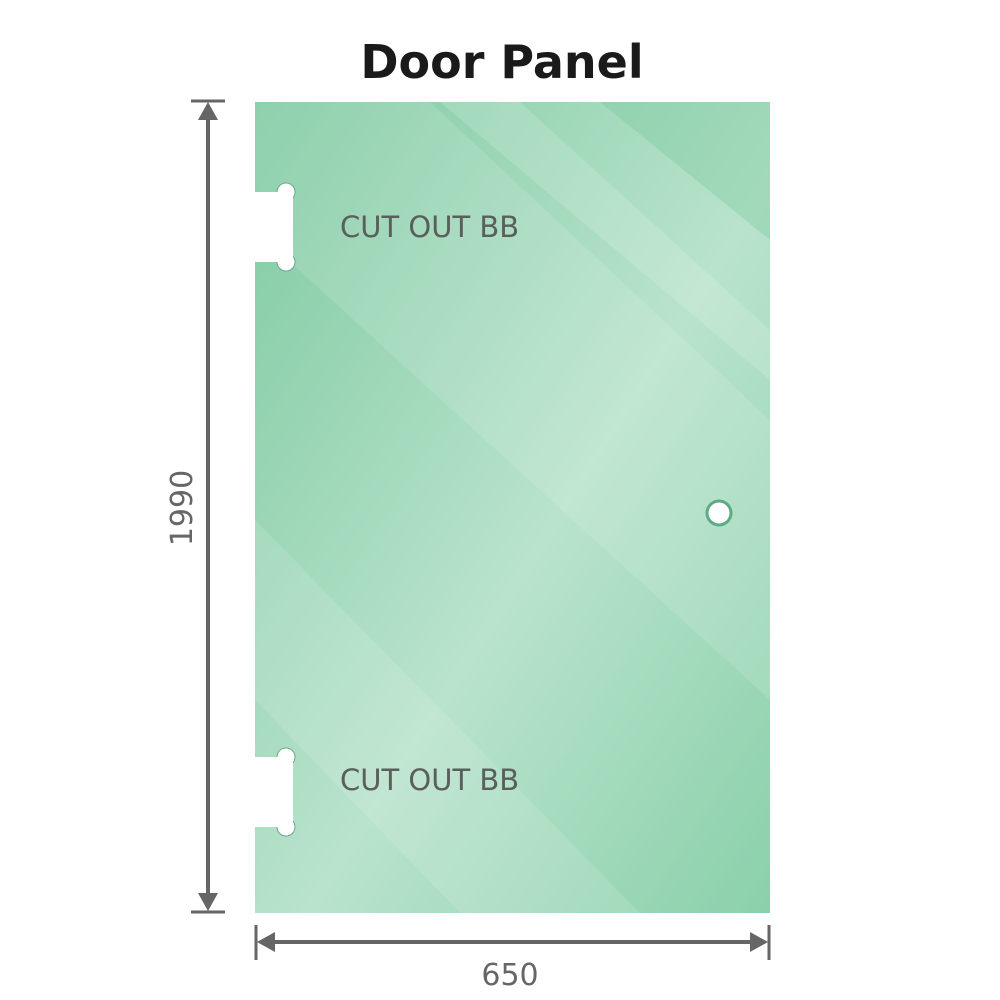 Image resolution: width=1000 pixels, height=1000 pixels. Describe the element at coordinates (208, 506) in the screenshot. I see `height-dimension-line` at that location.